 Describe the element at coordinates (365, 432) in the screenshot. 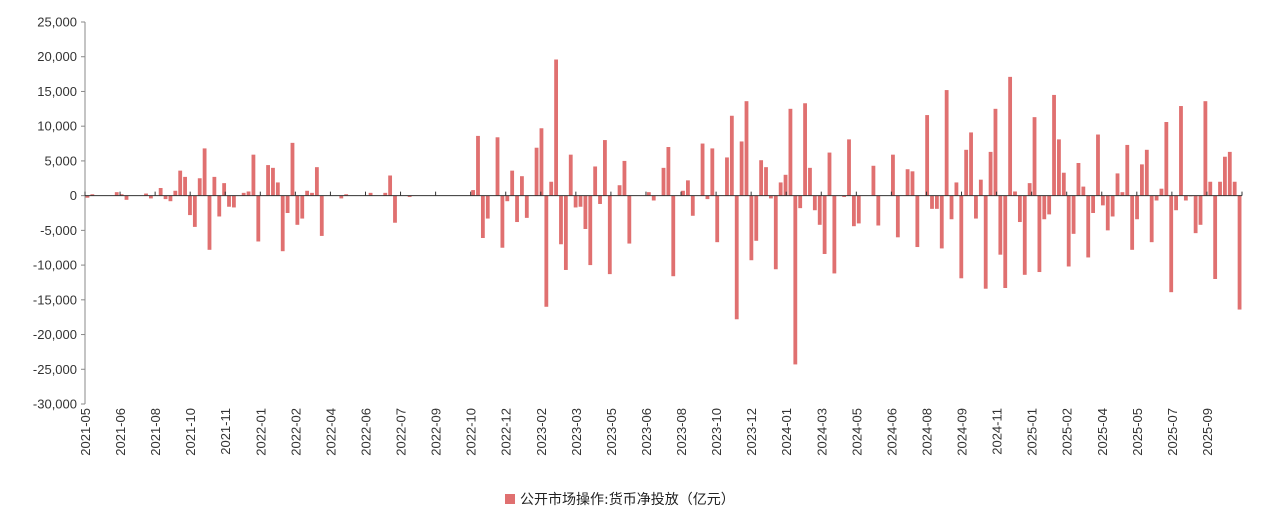

I see `x-tick-label: 2022-06` at that location.